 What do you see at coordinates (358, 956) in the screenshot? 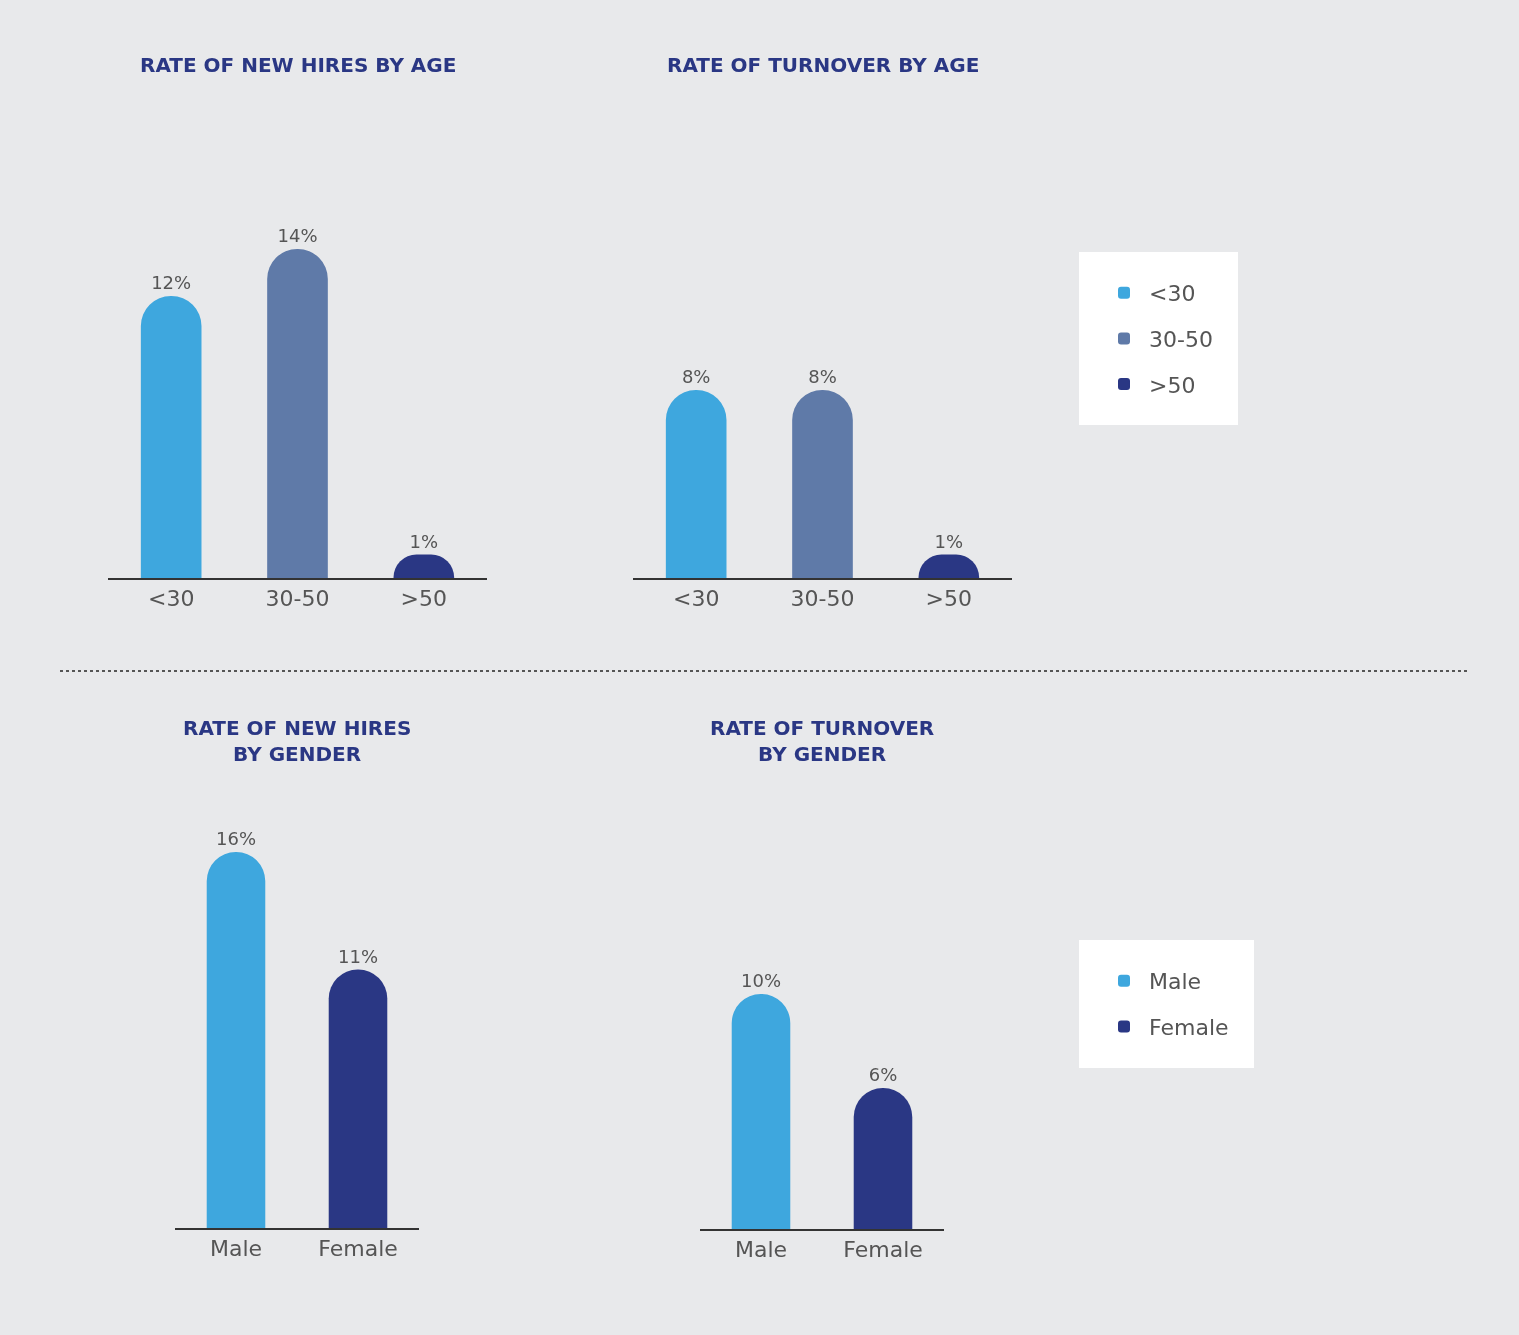
I see `data-label: 11%` at bounding box center [358, 956].